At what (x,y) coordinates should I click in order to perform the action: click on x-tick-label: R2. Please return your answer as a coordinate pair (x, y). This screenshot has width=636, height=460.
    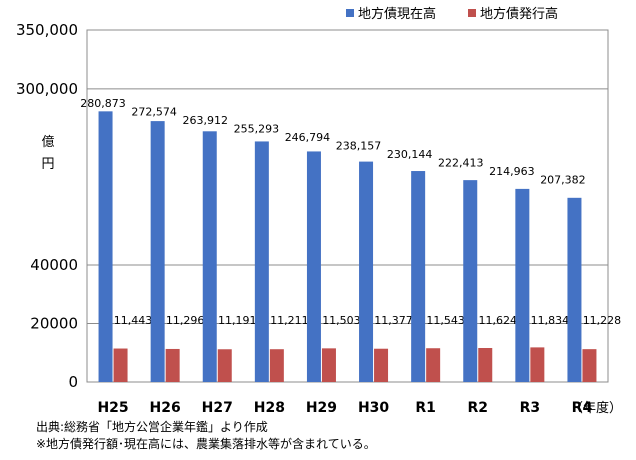
    Looking at the image, I should click on (477, 408).